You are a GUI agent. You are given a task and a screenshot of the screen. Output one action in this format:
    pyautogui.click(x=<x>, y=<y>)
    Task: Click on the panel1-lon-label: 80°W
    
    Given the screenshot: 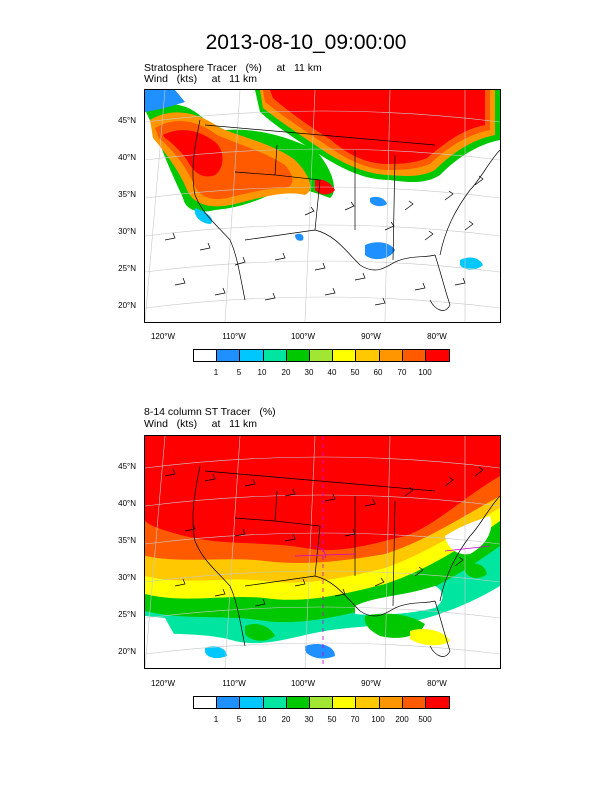 What is the action you would take?
    pyautogui.click(x=437, y=336)
    